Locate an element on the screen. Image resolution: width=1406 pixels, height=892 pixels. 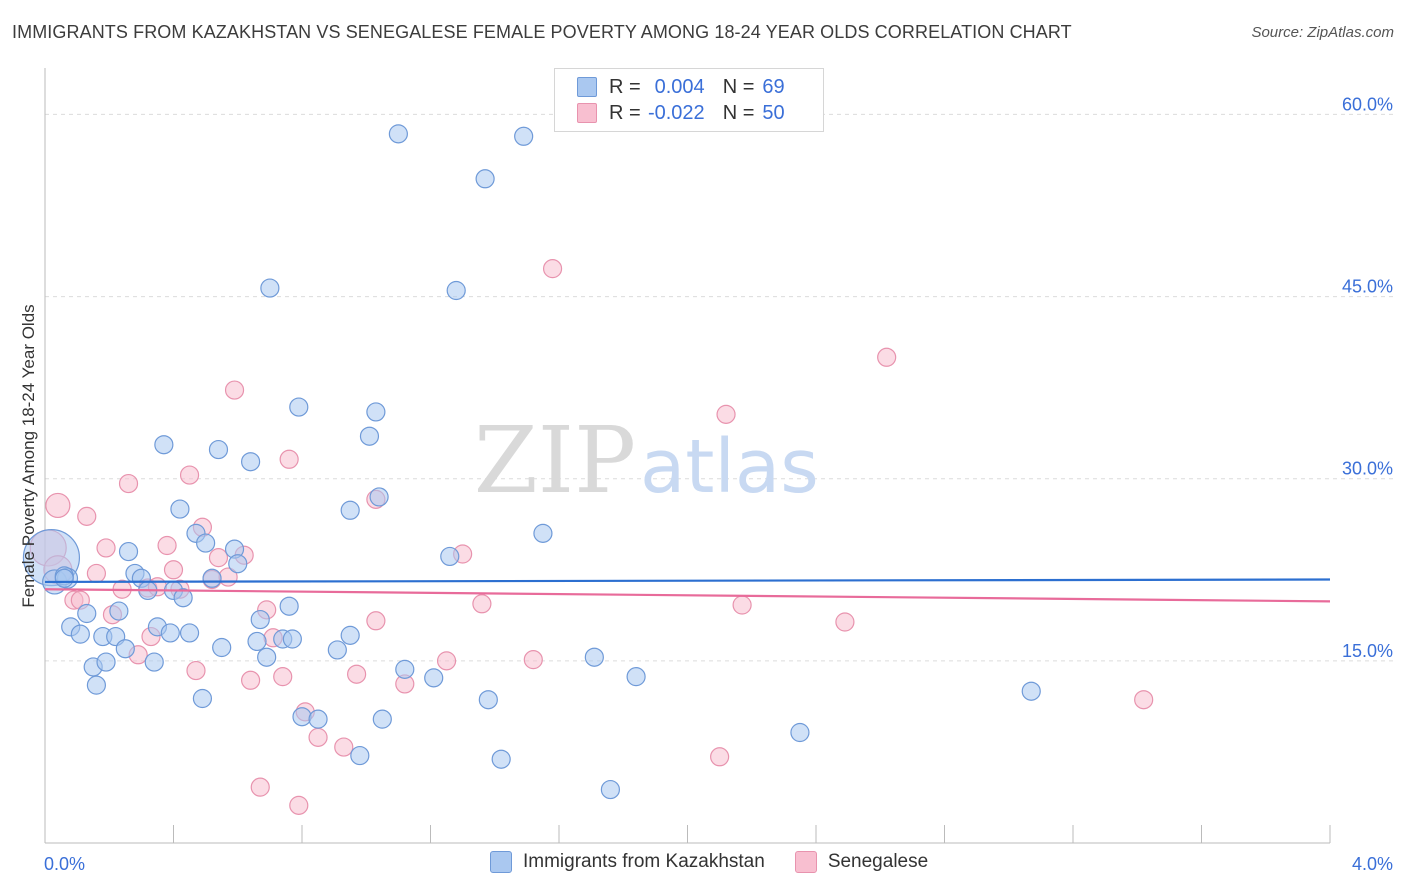
watermark: ZIP atlas is located at coordinates (646, 460).